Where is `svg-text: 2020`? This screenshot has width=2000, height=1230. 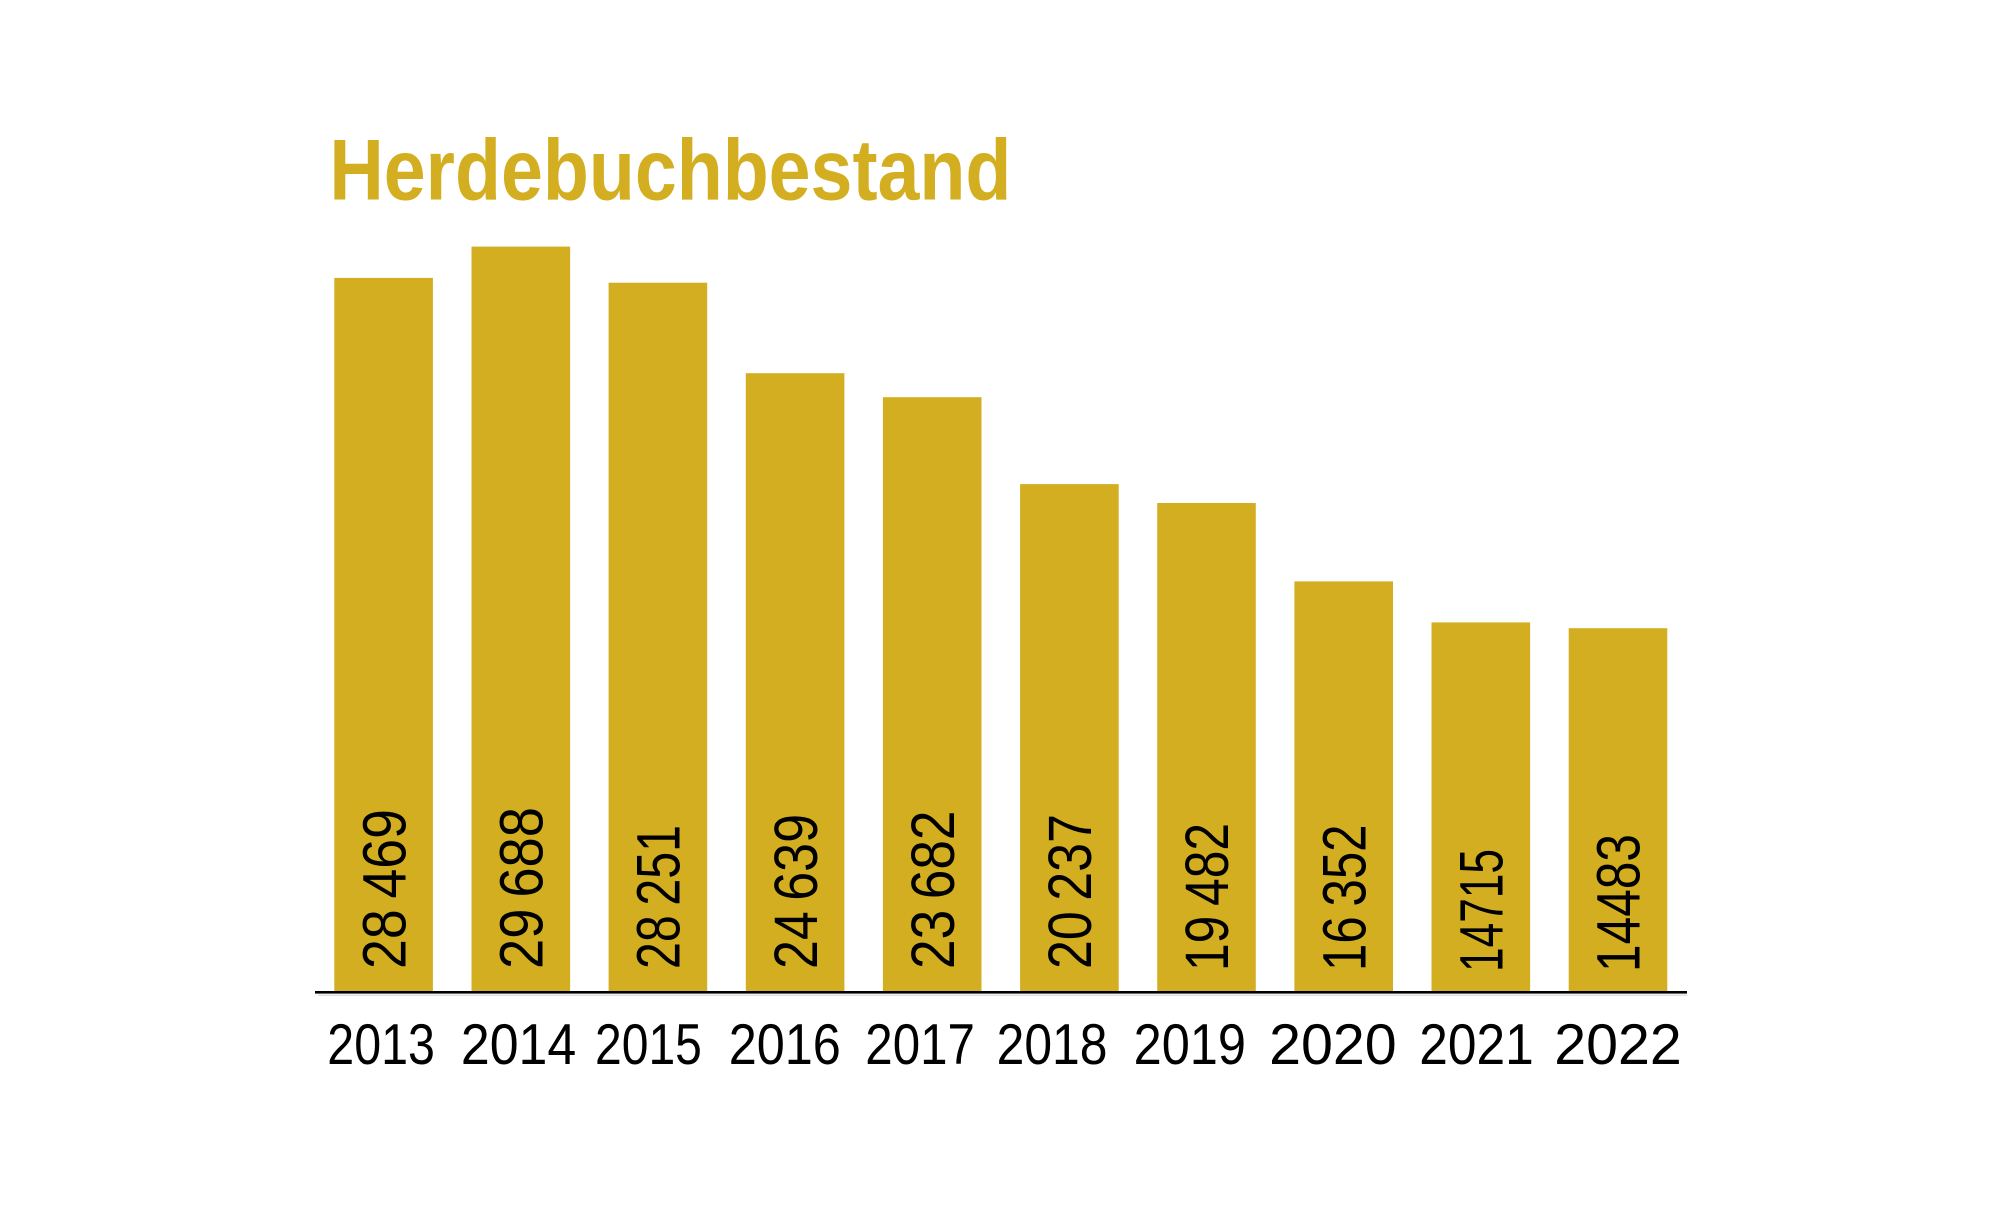 svg-text: 2020 is located at coordinates (1333, 1045).